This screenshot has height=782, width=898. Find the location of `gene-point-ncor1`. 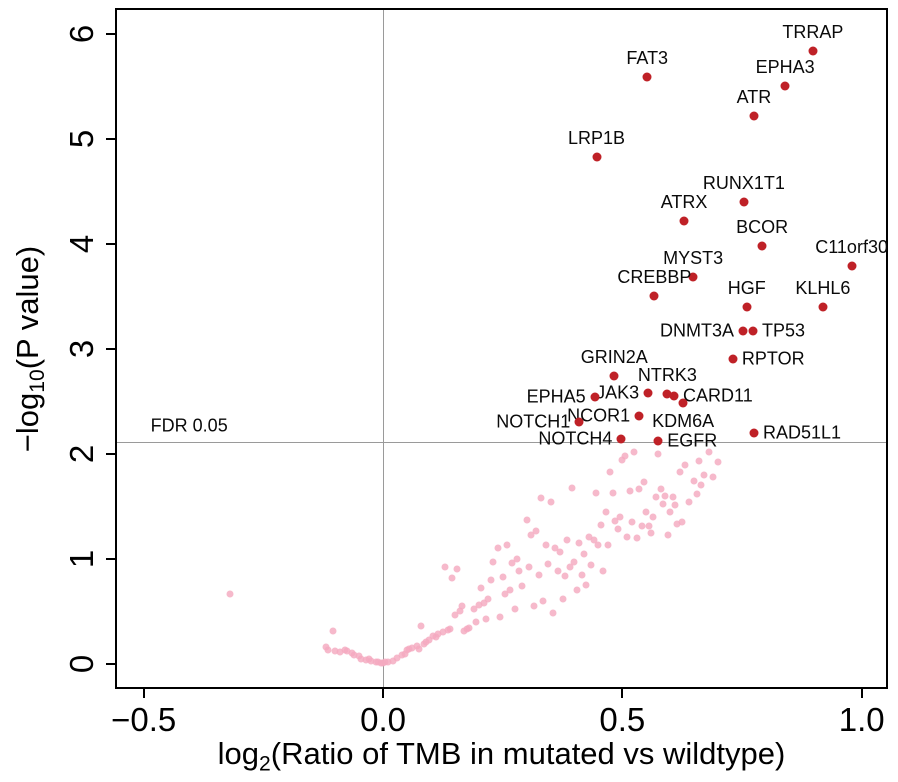

gene-point-ncor1 is located at coordinates (639, 416).